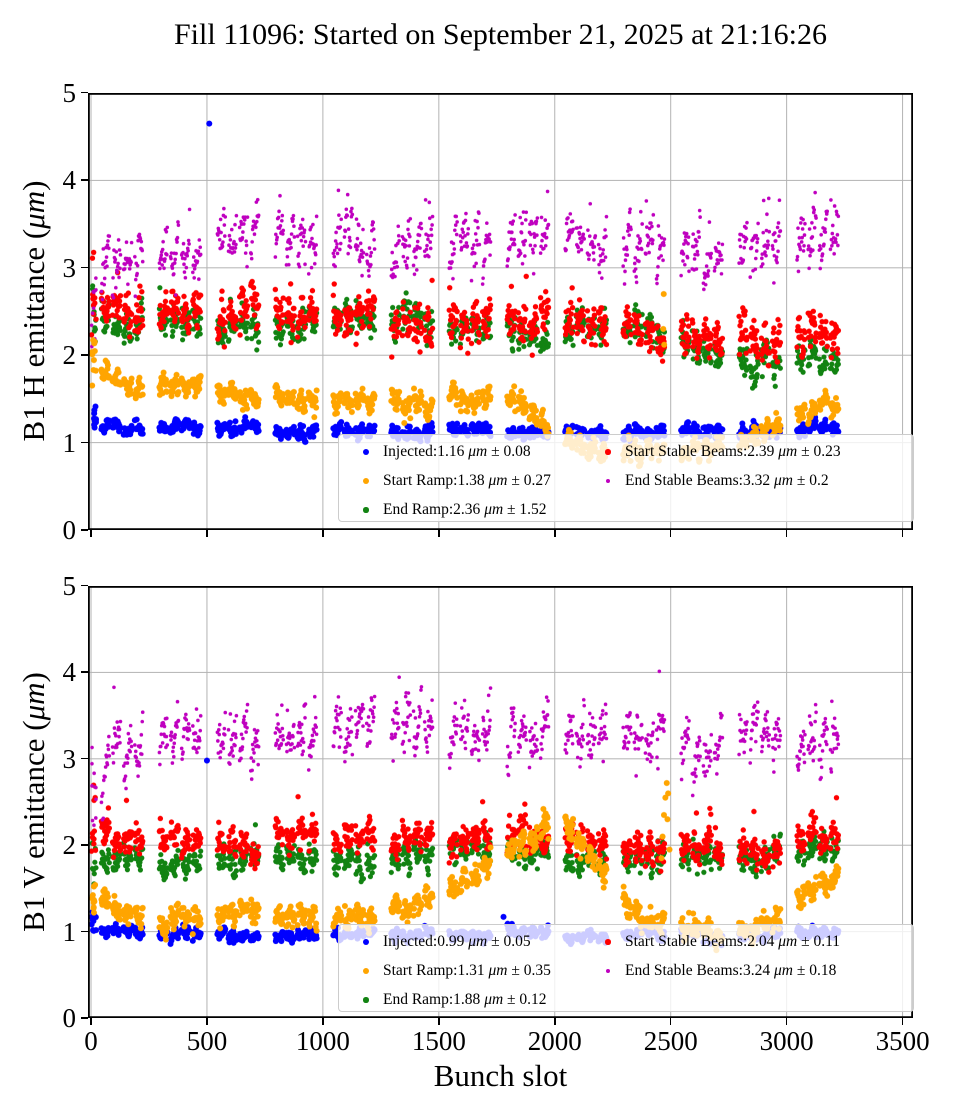 The width and height of the screenshot is (960, 1120). Describe the element at coordinates (69, 845) in the screenshot. I see `y-tick-label-B1V: 2` at that location.